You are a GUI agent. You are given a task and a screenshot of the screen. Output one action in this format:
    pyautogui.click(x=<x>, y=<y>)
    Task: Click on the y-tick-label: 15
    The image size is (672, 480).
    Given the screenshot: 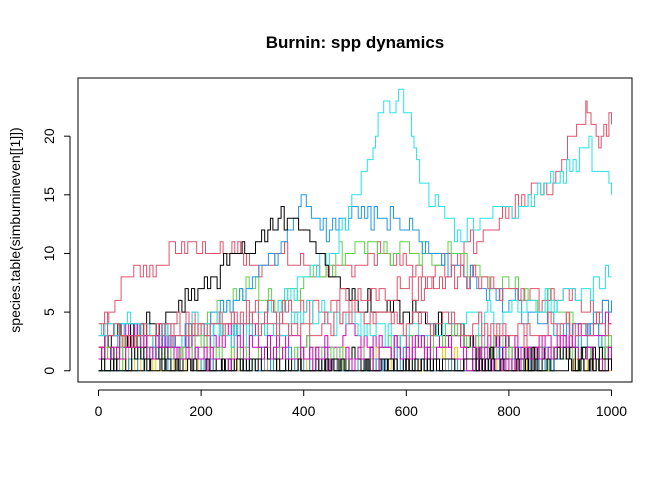 What is the action you would take?
    pyautogui.click(x=49, y=195)
    